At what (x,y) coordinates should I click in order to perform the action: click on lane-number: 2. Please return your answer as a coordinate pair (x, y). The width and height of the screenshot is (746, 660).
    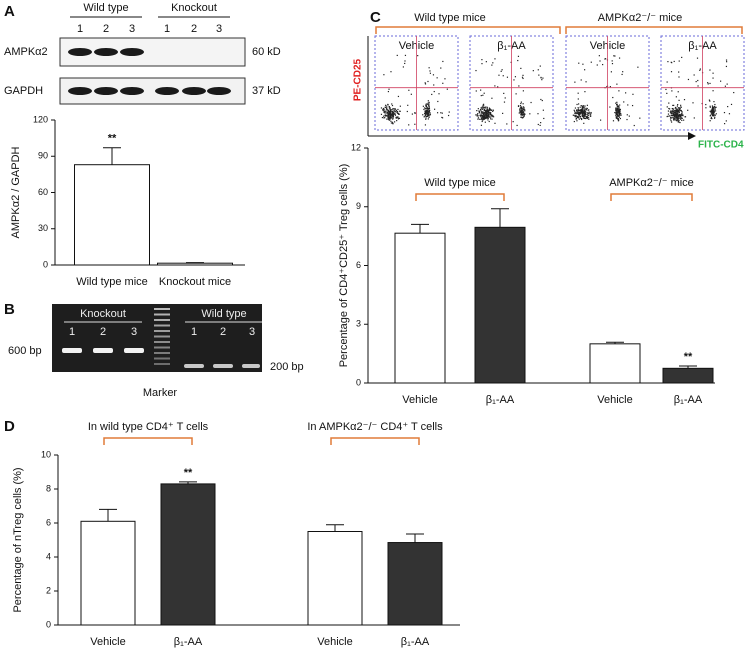
    Looking at the image, I should click on (223, 332).